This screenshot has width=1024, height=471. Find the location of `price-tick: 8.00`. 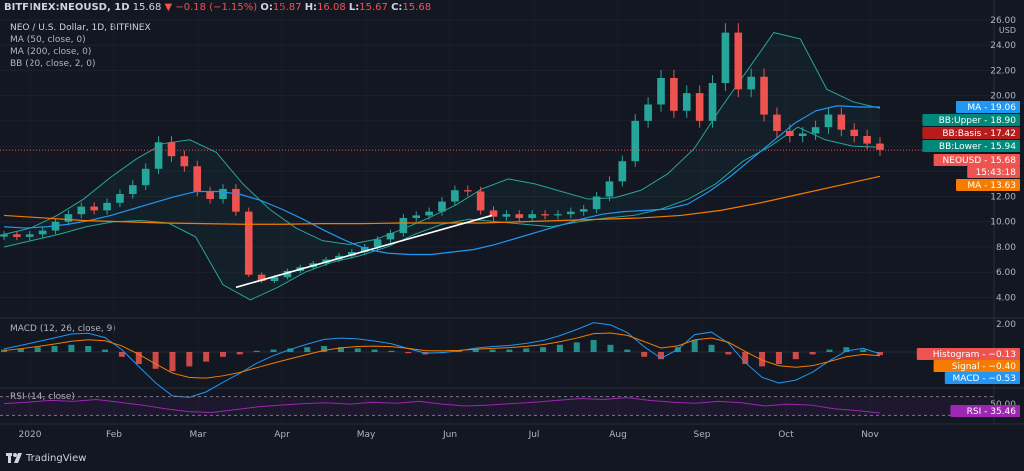

price-tick: 8.00 is located at coordinates (1006, 248).